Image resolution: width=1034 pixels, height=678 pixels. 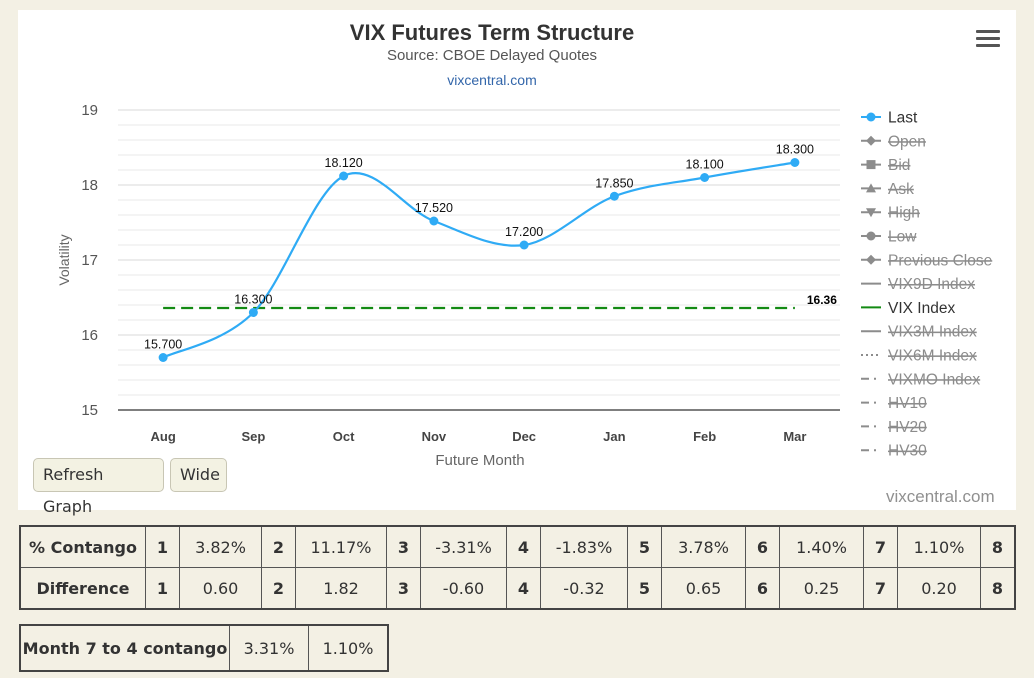 What do you see at coordinates (899, 165) in the screenshot?
I see `legend-label: Bid` at bounding box center [899, 165].